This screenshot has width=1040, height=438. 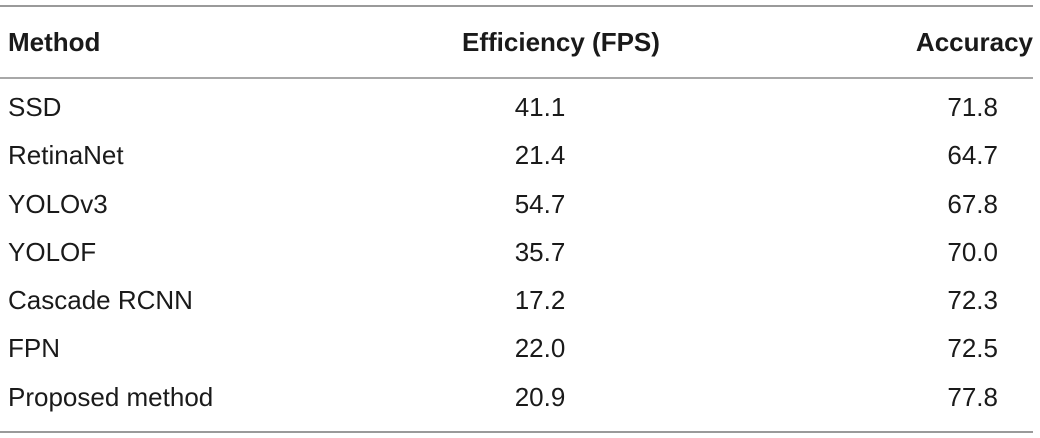 I want to click on accuracy-cell: 72.5, so click(x=972, y=348).